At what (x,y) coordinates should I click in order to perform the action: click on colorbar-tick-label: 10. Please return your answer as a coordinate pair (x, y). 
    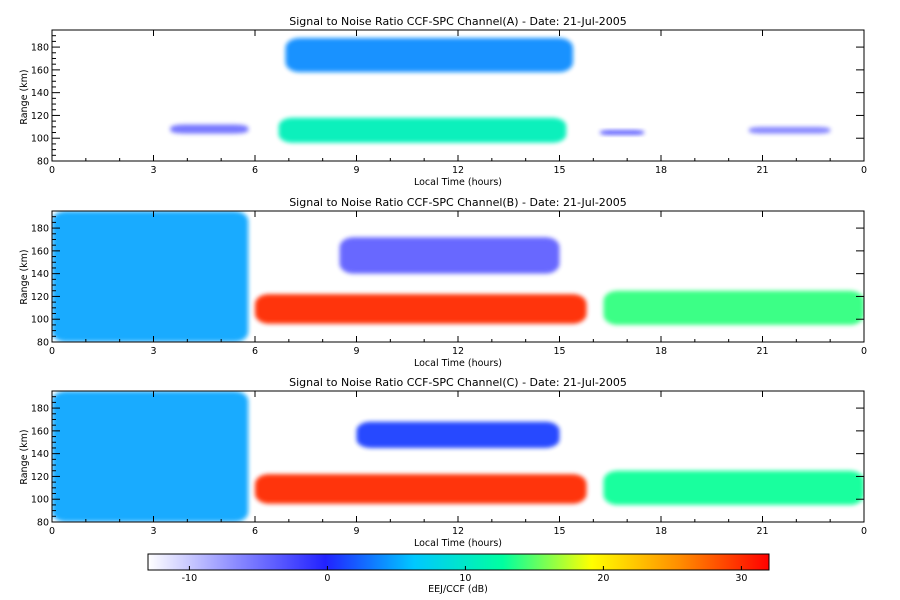
    Looking at the image, I should click on (465, 578).